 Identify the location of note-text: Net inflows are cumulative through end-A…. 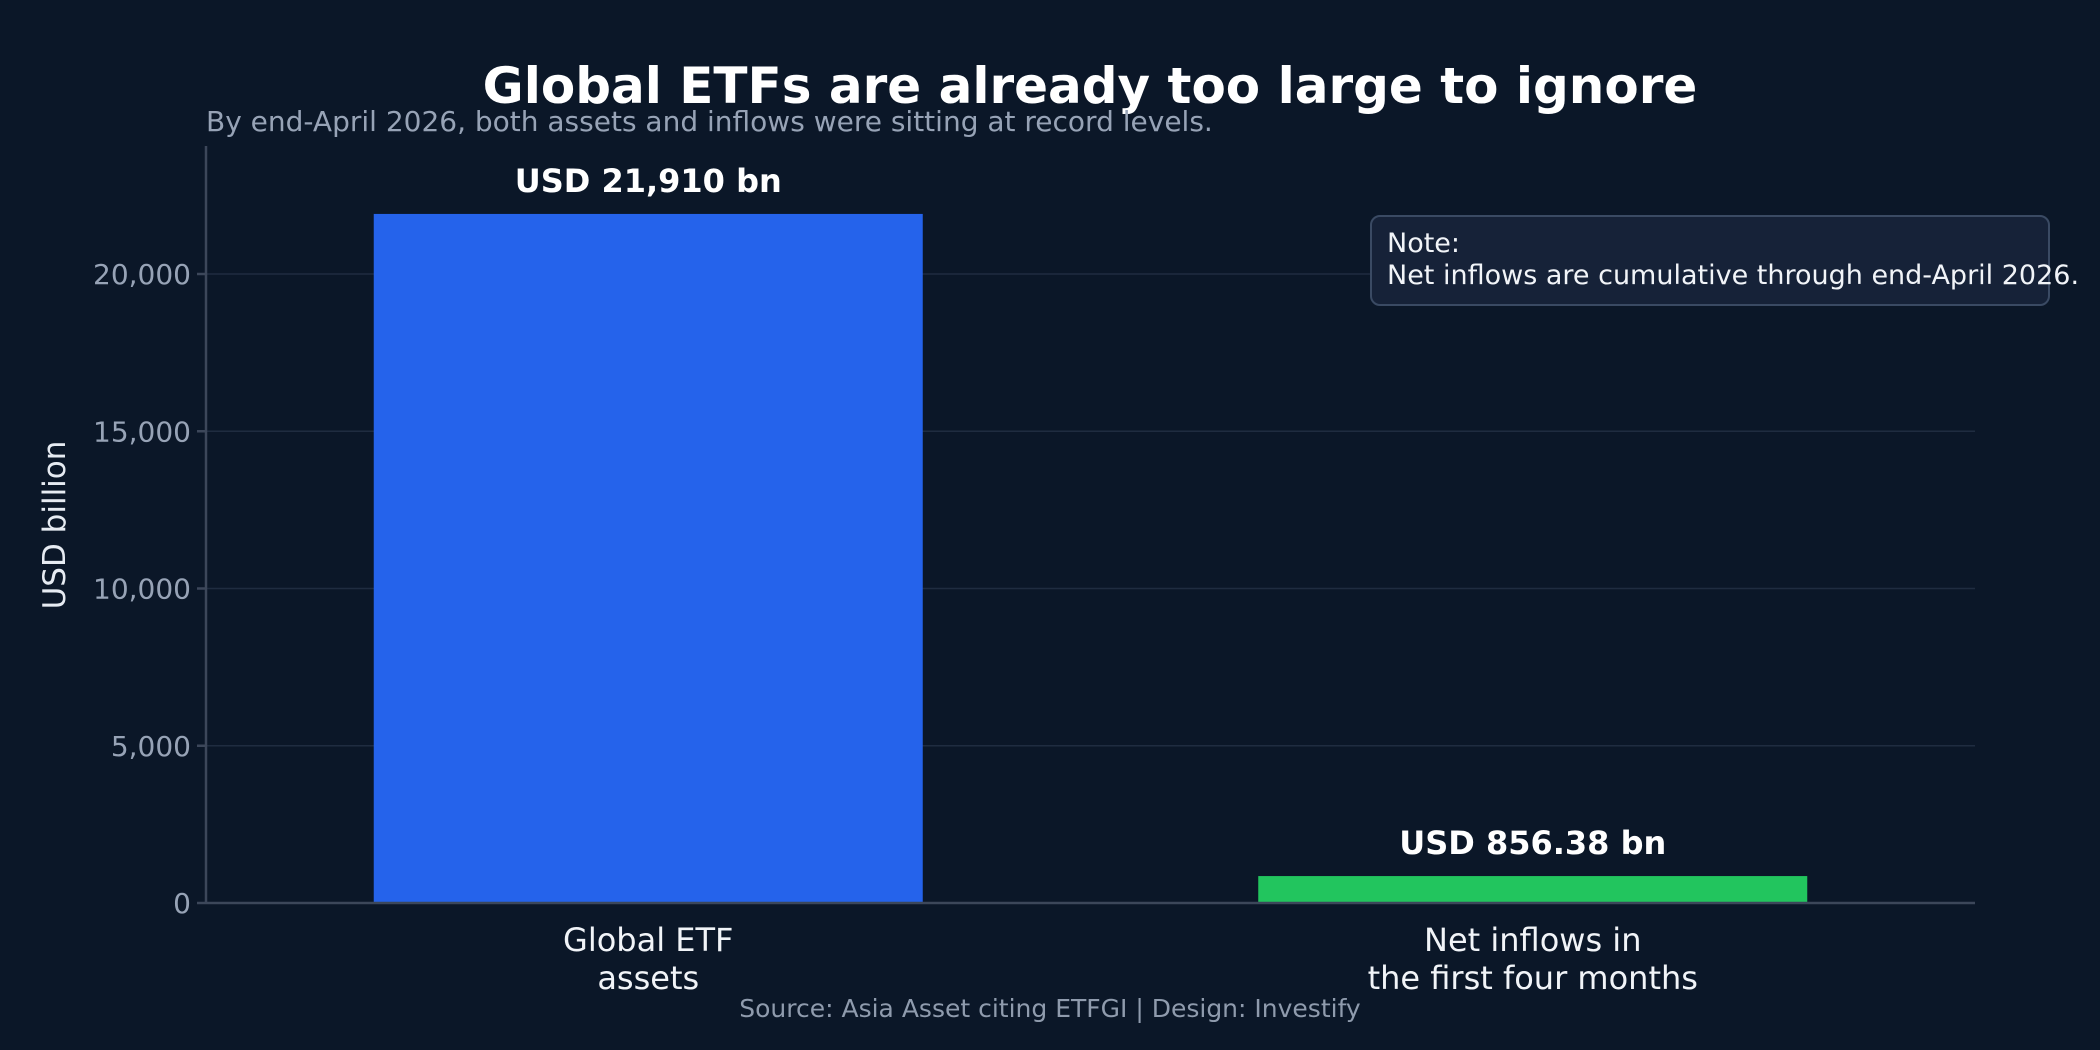
(1733, 275).